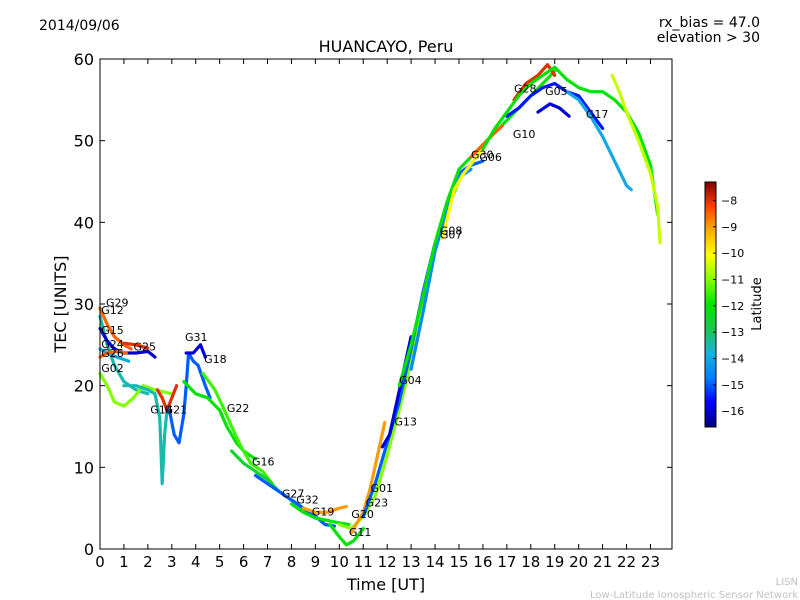 This screenshot has height=600, width=800. I want to click on y-tick-label: 20, so click(84, 386).